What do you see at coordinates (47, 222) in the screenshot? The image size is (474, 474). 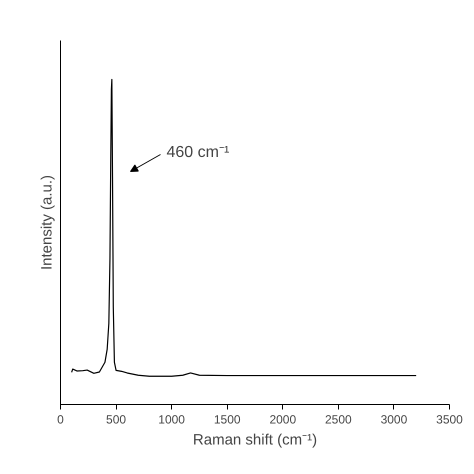 I see `y-axis-title: Intensity (a.u.)` at bounding box center [47, 222].